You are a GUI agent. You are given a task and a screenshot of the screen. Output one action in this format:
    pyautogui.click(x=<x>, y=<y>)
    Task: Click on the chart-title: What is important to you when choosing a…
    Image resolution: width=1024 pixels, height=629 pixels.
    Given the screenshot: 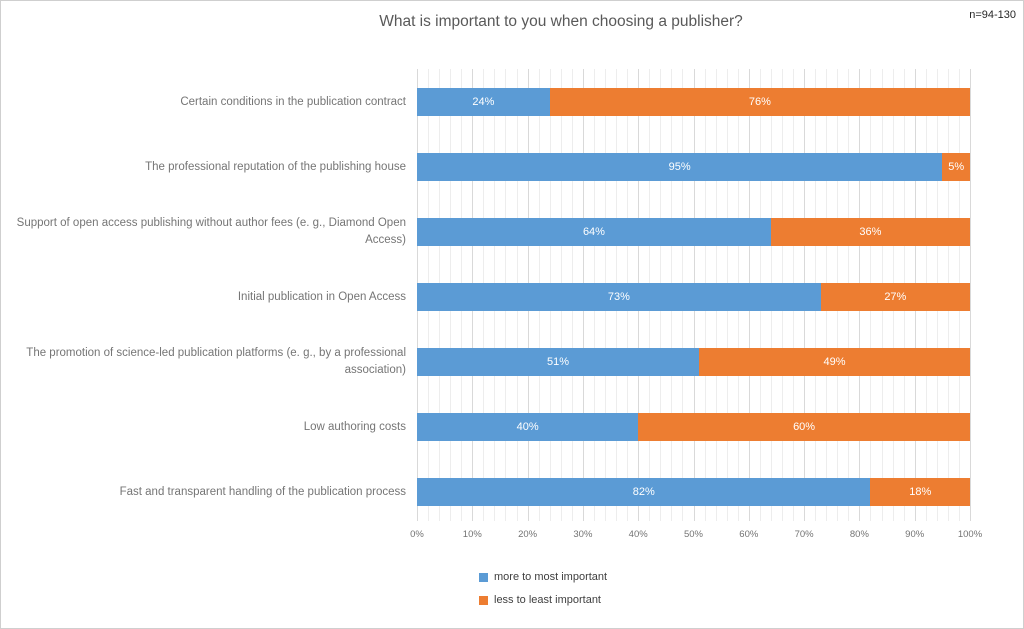 What is the action you would take?
    pyautogui.click(x=561, y=21)
    